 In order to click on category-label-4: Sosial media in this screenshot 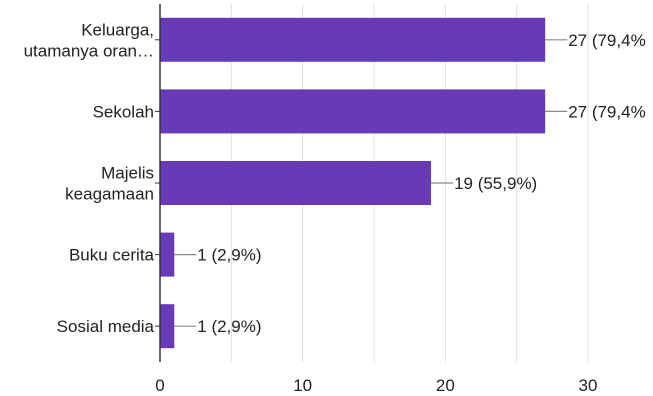, I will do `click(106, 326)`.